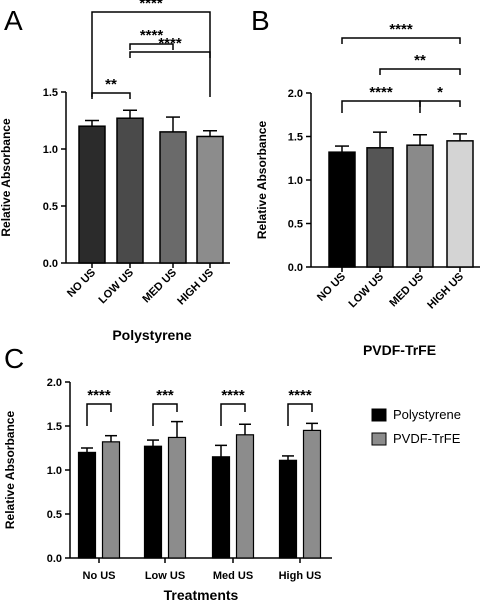 This screenshot has height=605, width=488. Describe the element at coordinates (440, 92) in the screenshot. I see `significance-label: *` at that location.